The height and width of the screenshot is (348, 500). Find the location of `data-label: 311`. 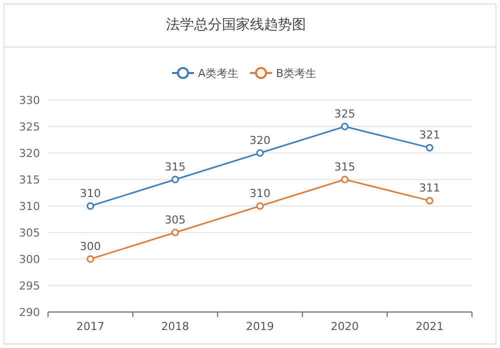

data-label: 311 is located at coordinates (429, 188).